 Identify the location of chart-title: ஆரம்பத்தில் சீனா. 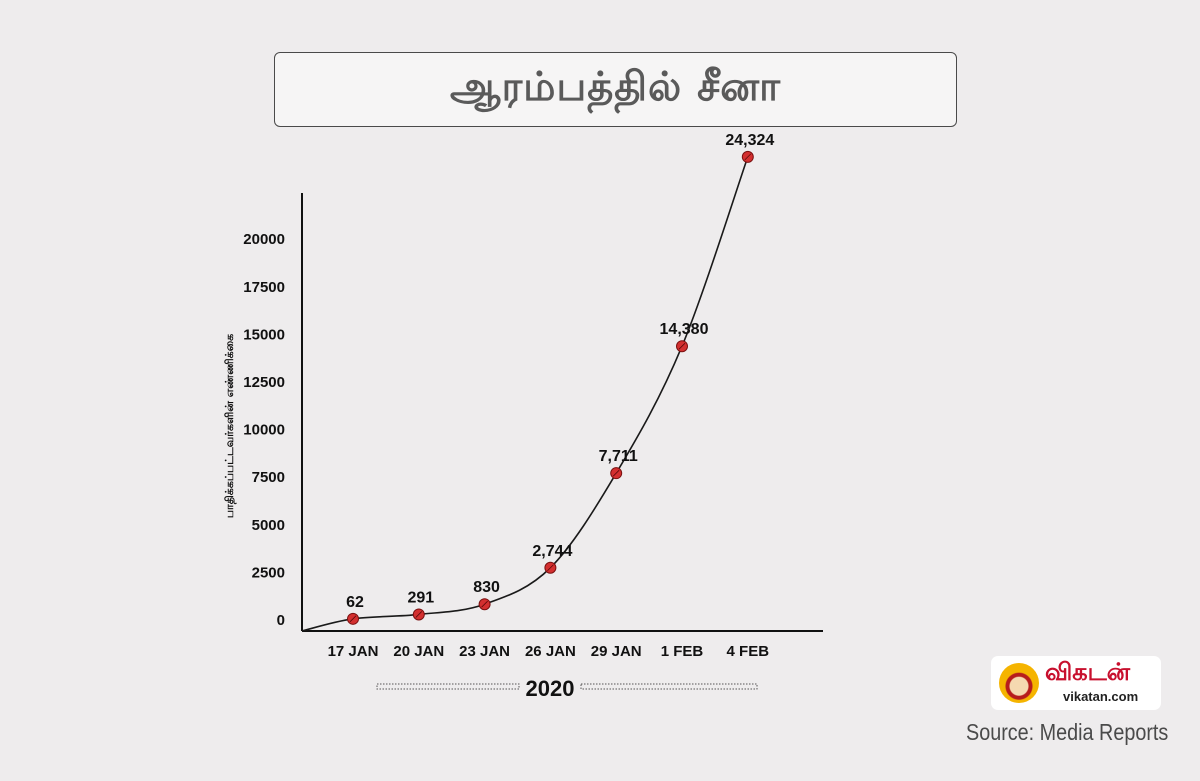
(615, 87).